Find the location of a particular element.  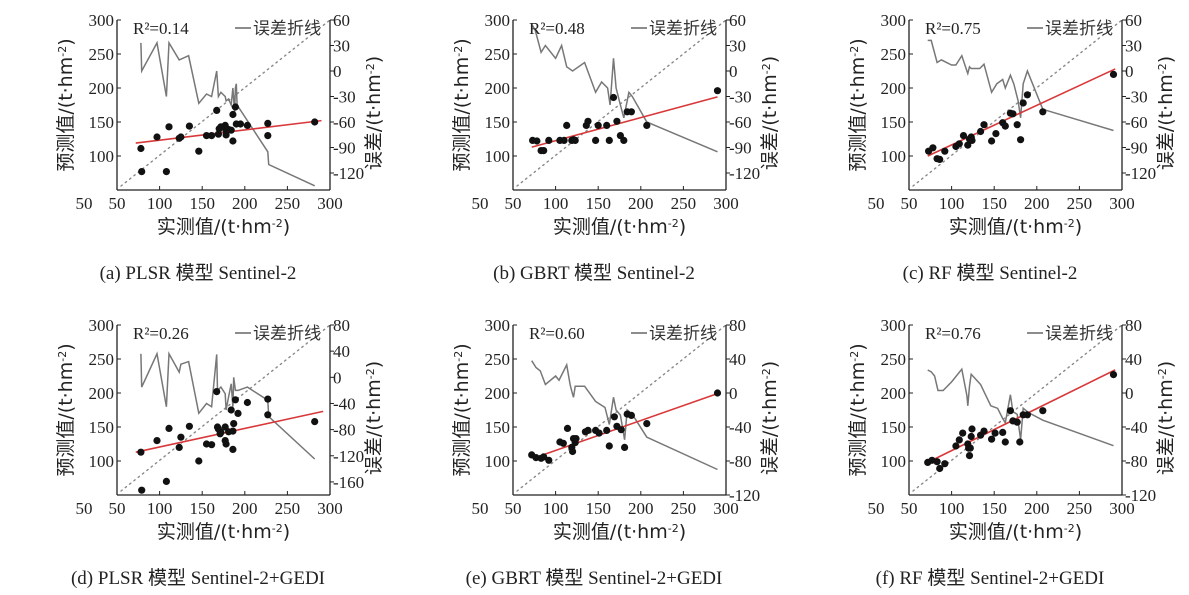

y2-tick-label: -160 is located at coordinates (348, 482).